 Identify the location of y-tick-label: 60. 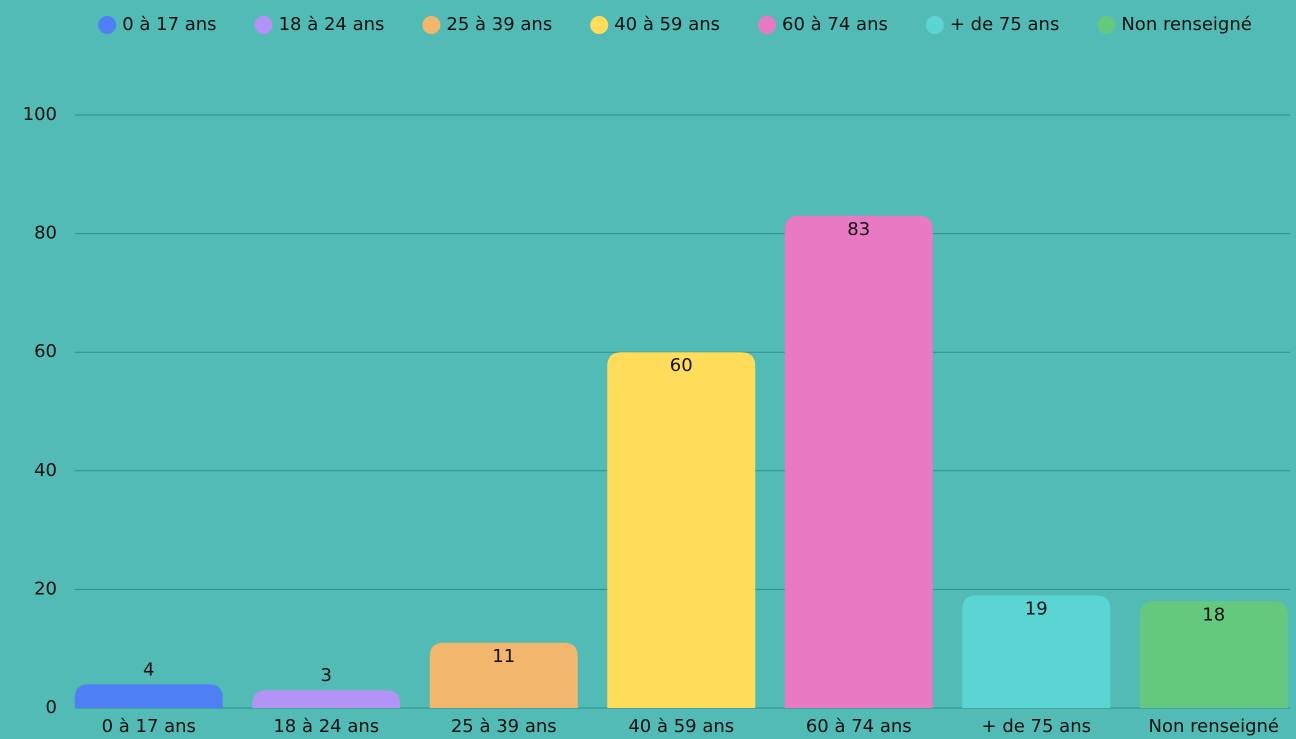
(45, 351).